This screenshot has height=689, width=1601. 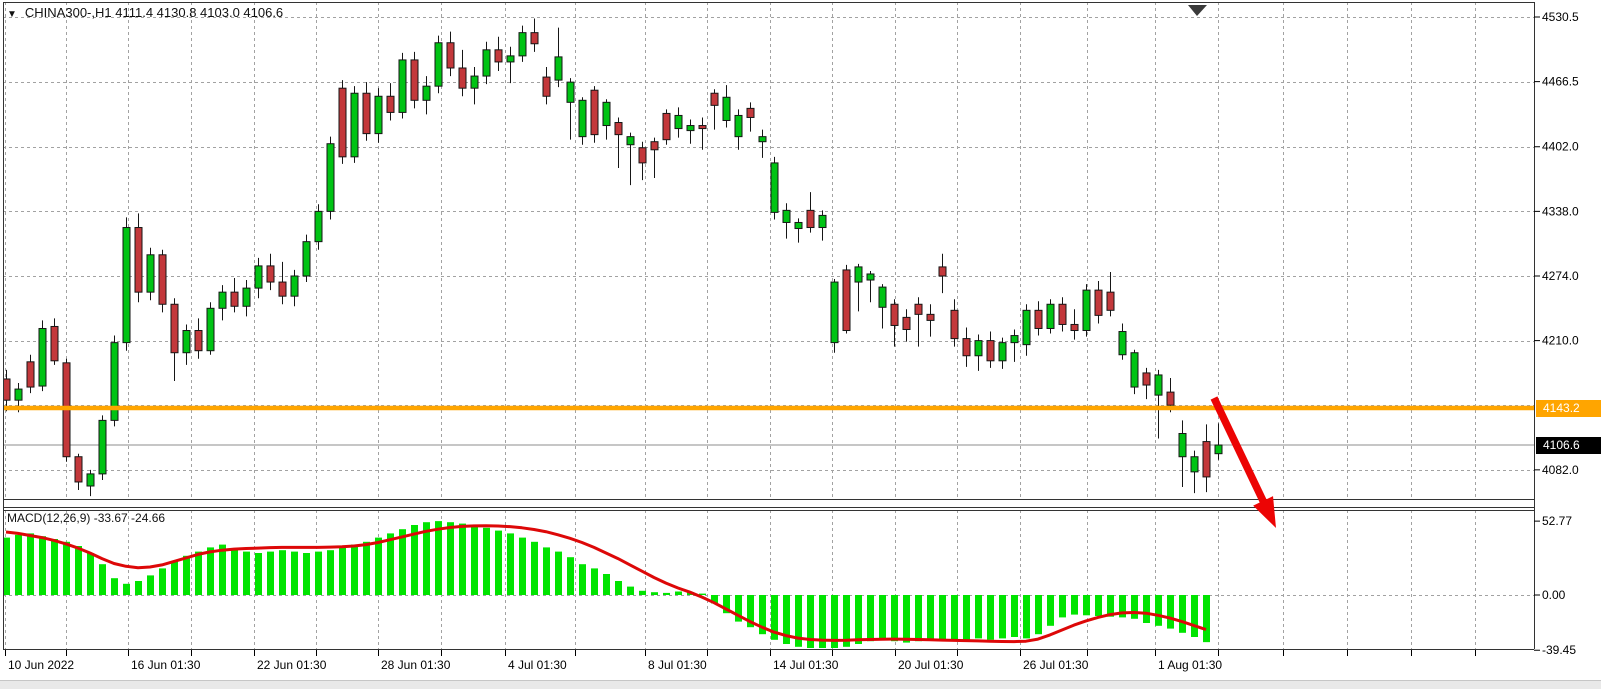 What do you see at coordinates (1559, 650) in the screenshot?
I see `svg-text: -39.45` at bounding box center [1559, 650].